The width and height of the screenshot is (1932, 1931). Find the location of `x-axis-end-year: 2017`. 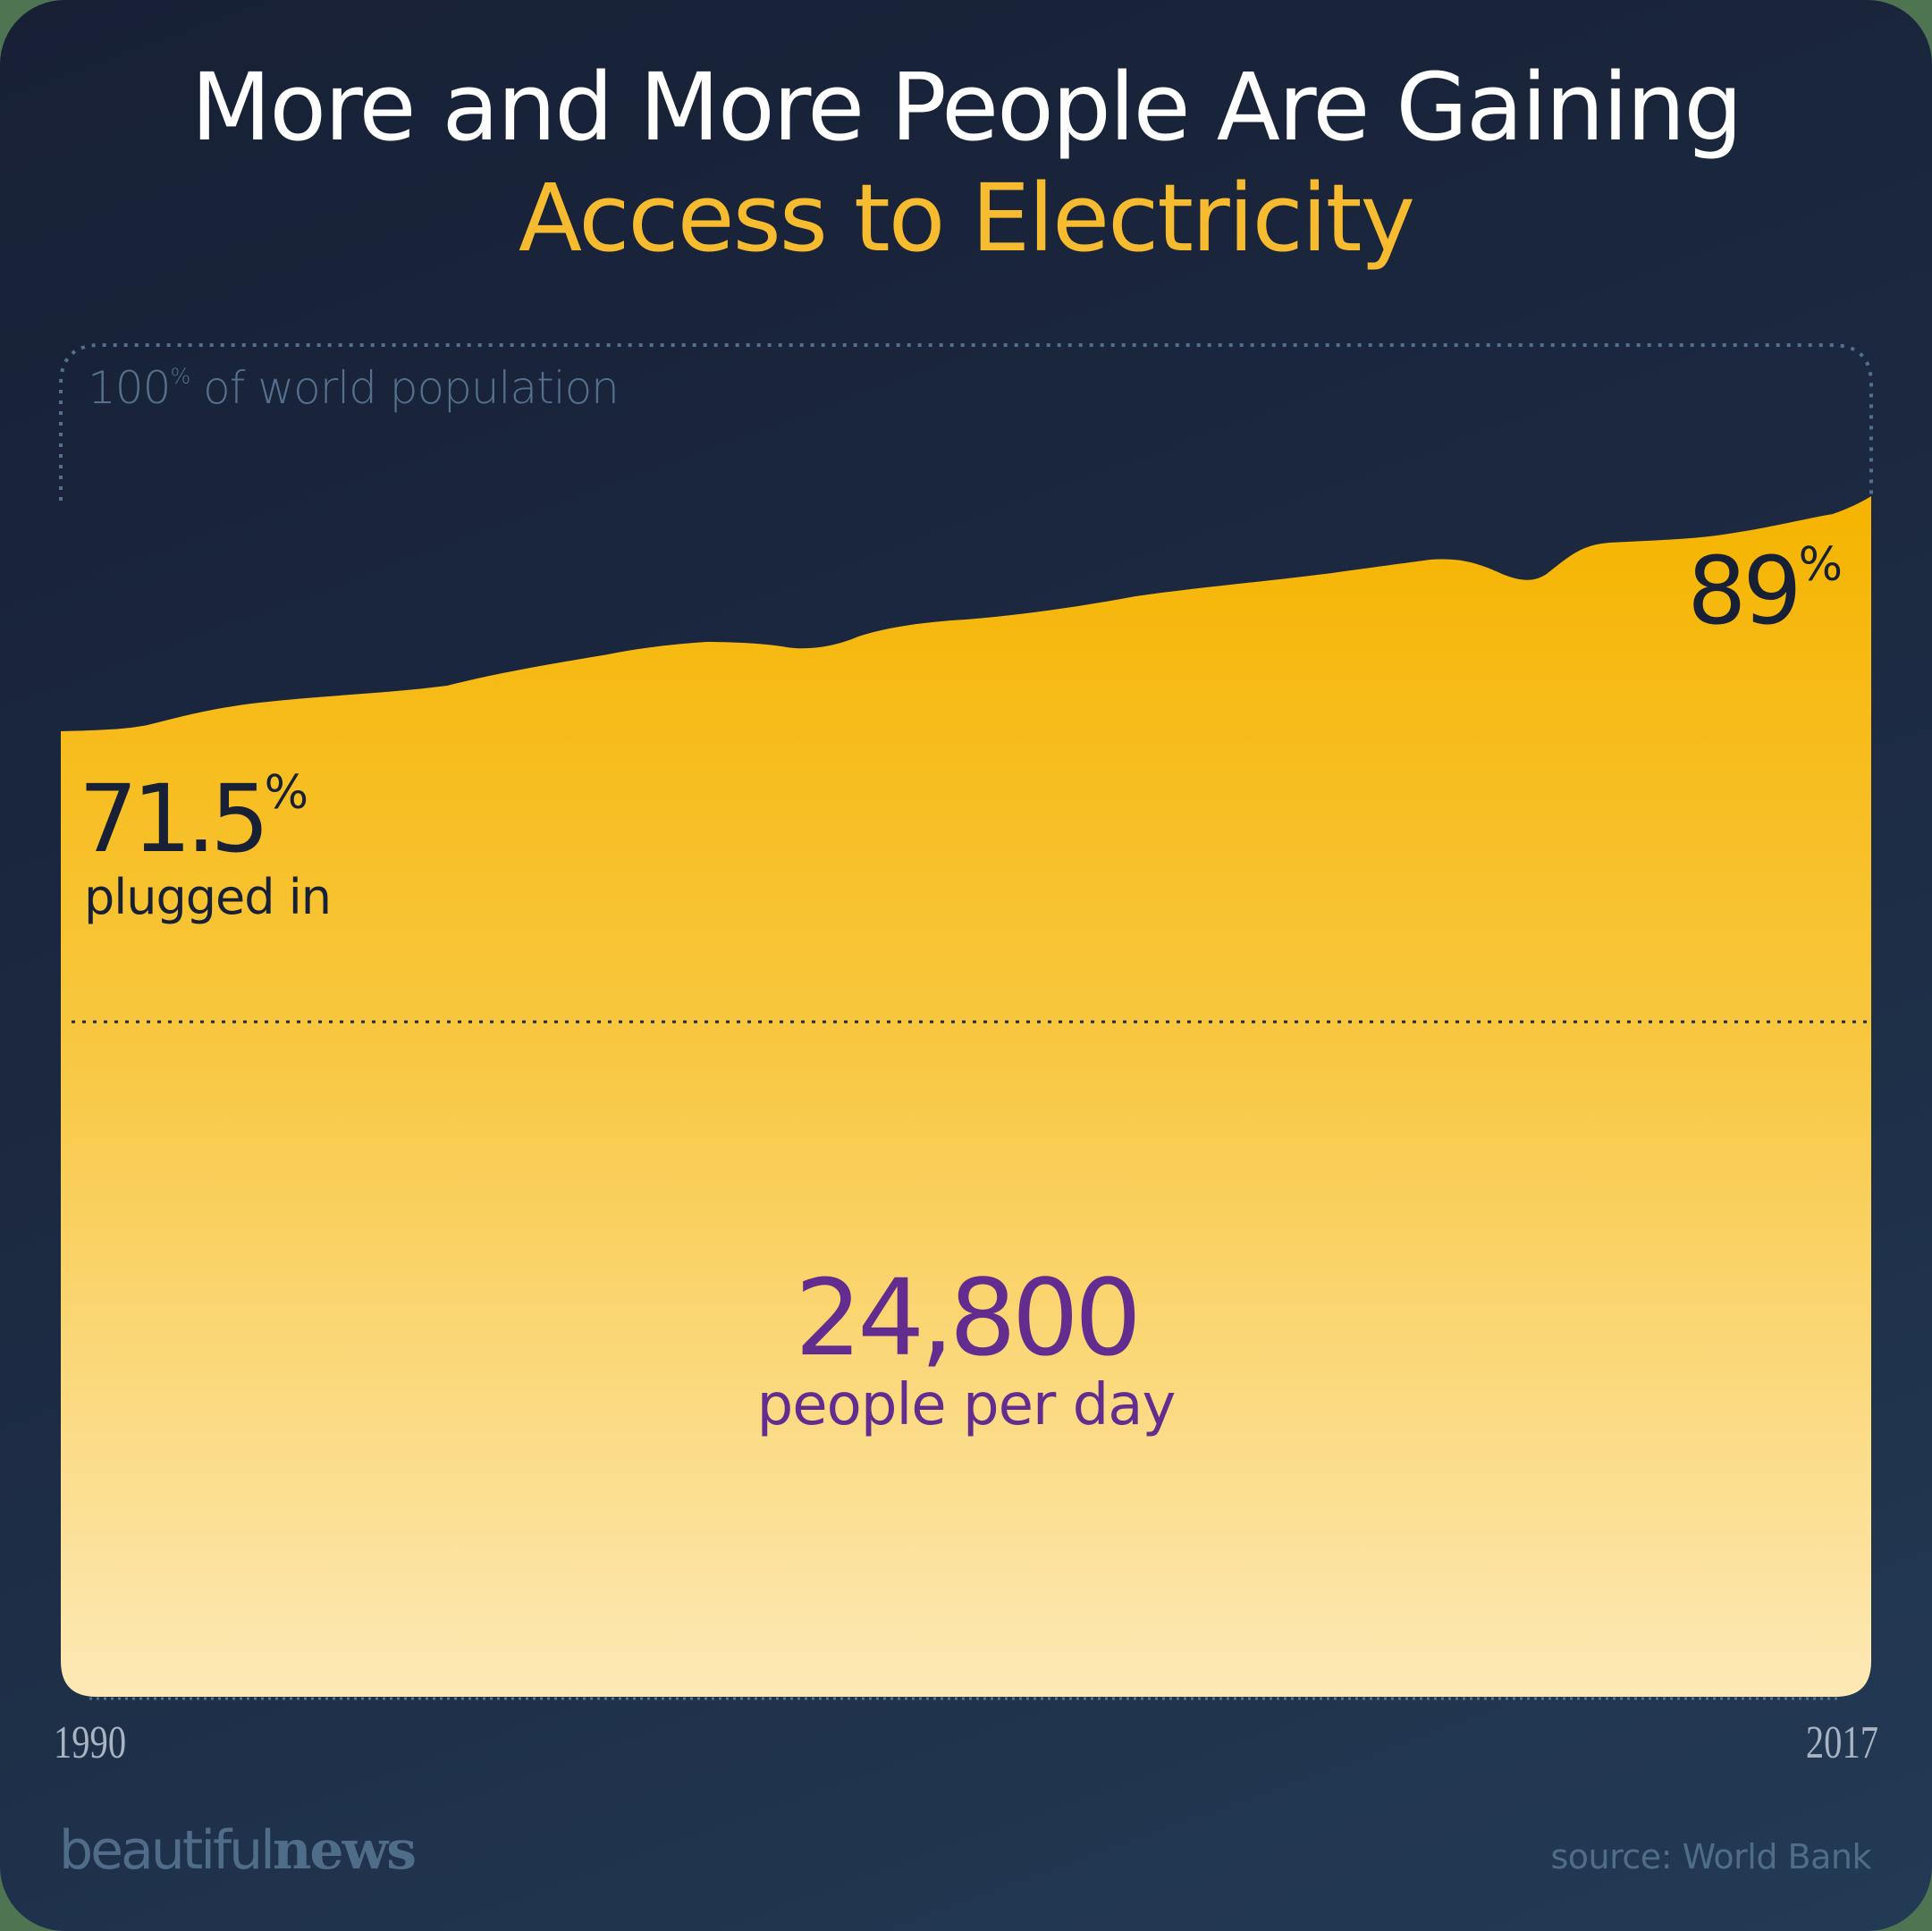

x-axis-end-year: 2017 is located at coordinates (1841, 1742).